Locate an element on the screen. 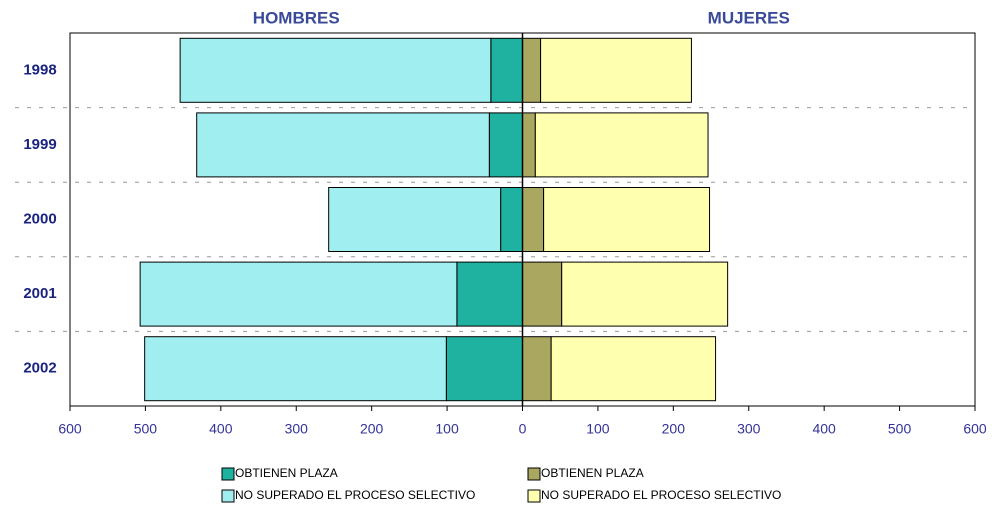 The image size is (994, 509). y-tick-label: 2000 is located at coordinates (39, 218).